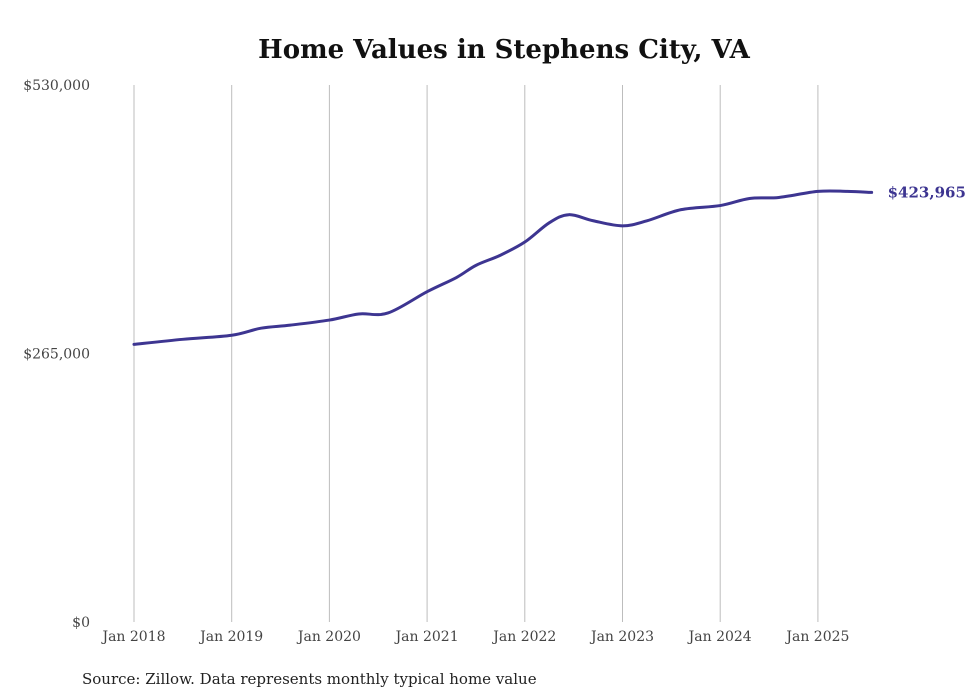 This screenshot has height=699, width=980. Describe the element at coordinates (56, 86) in the screenshot. I see `y-tick-label: $530,000` at that location.